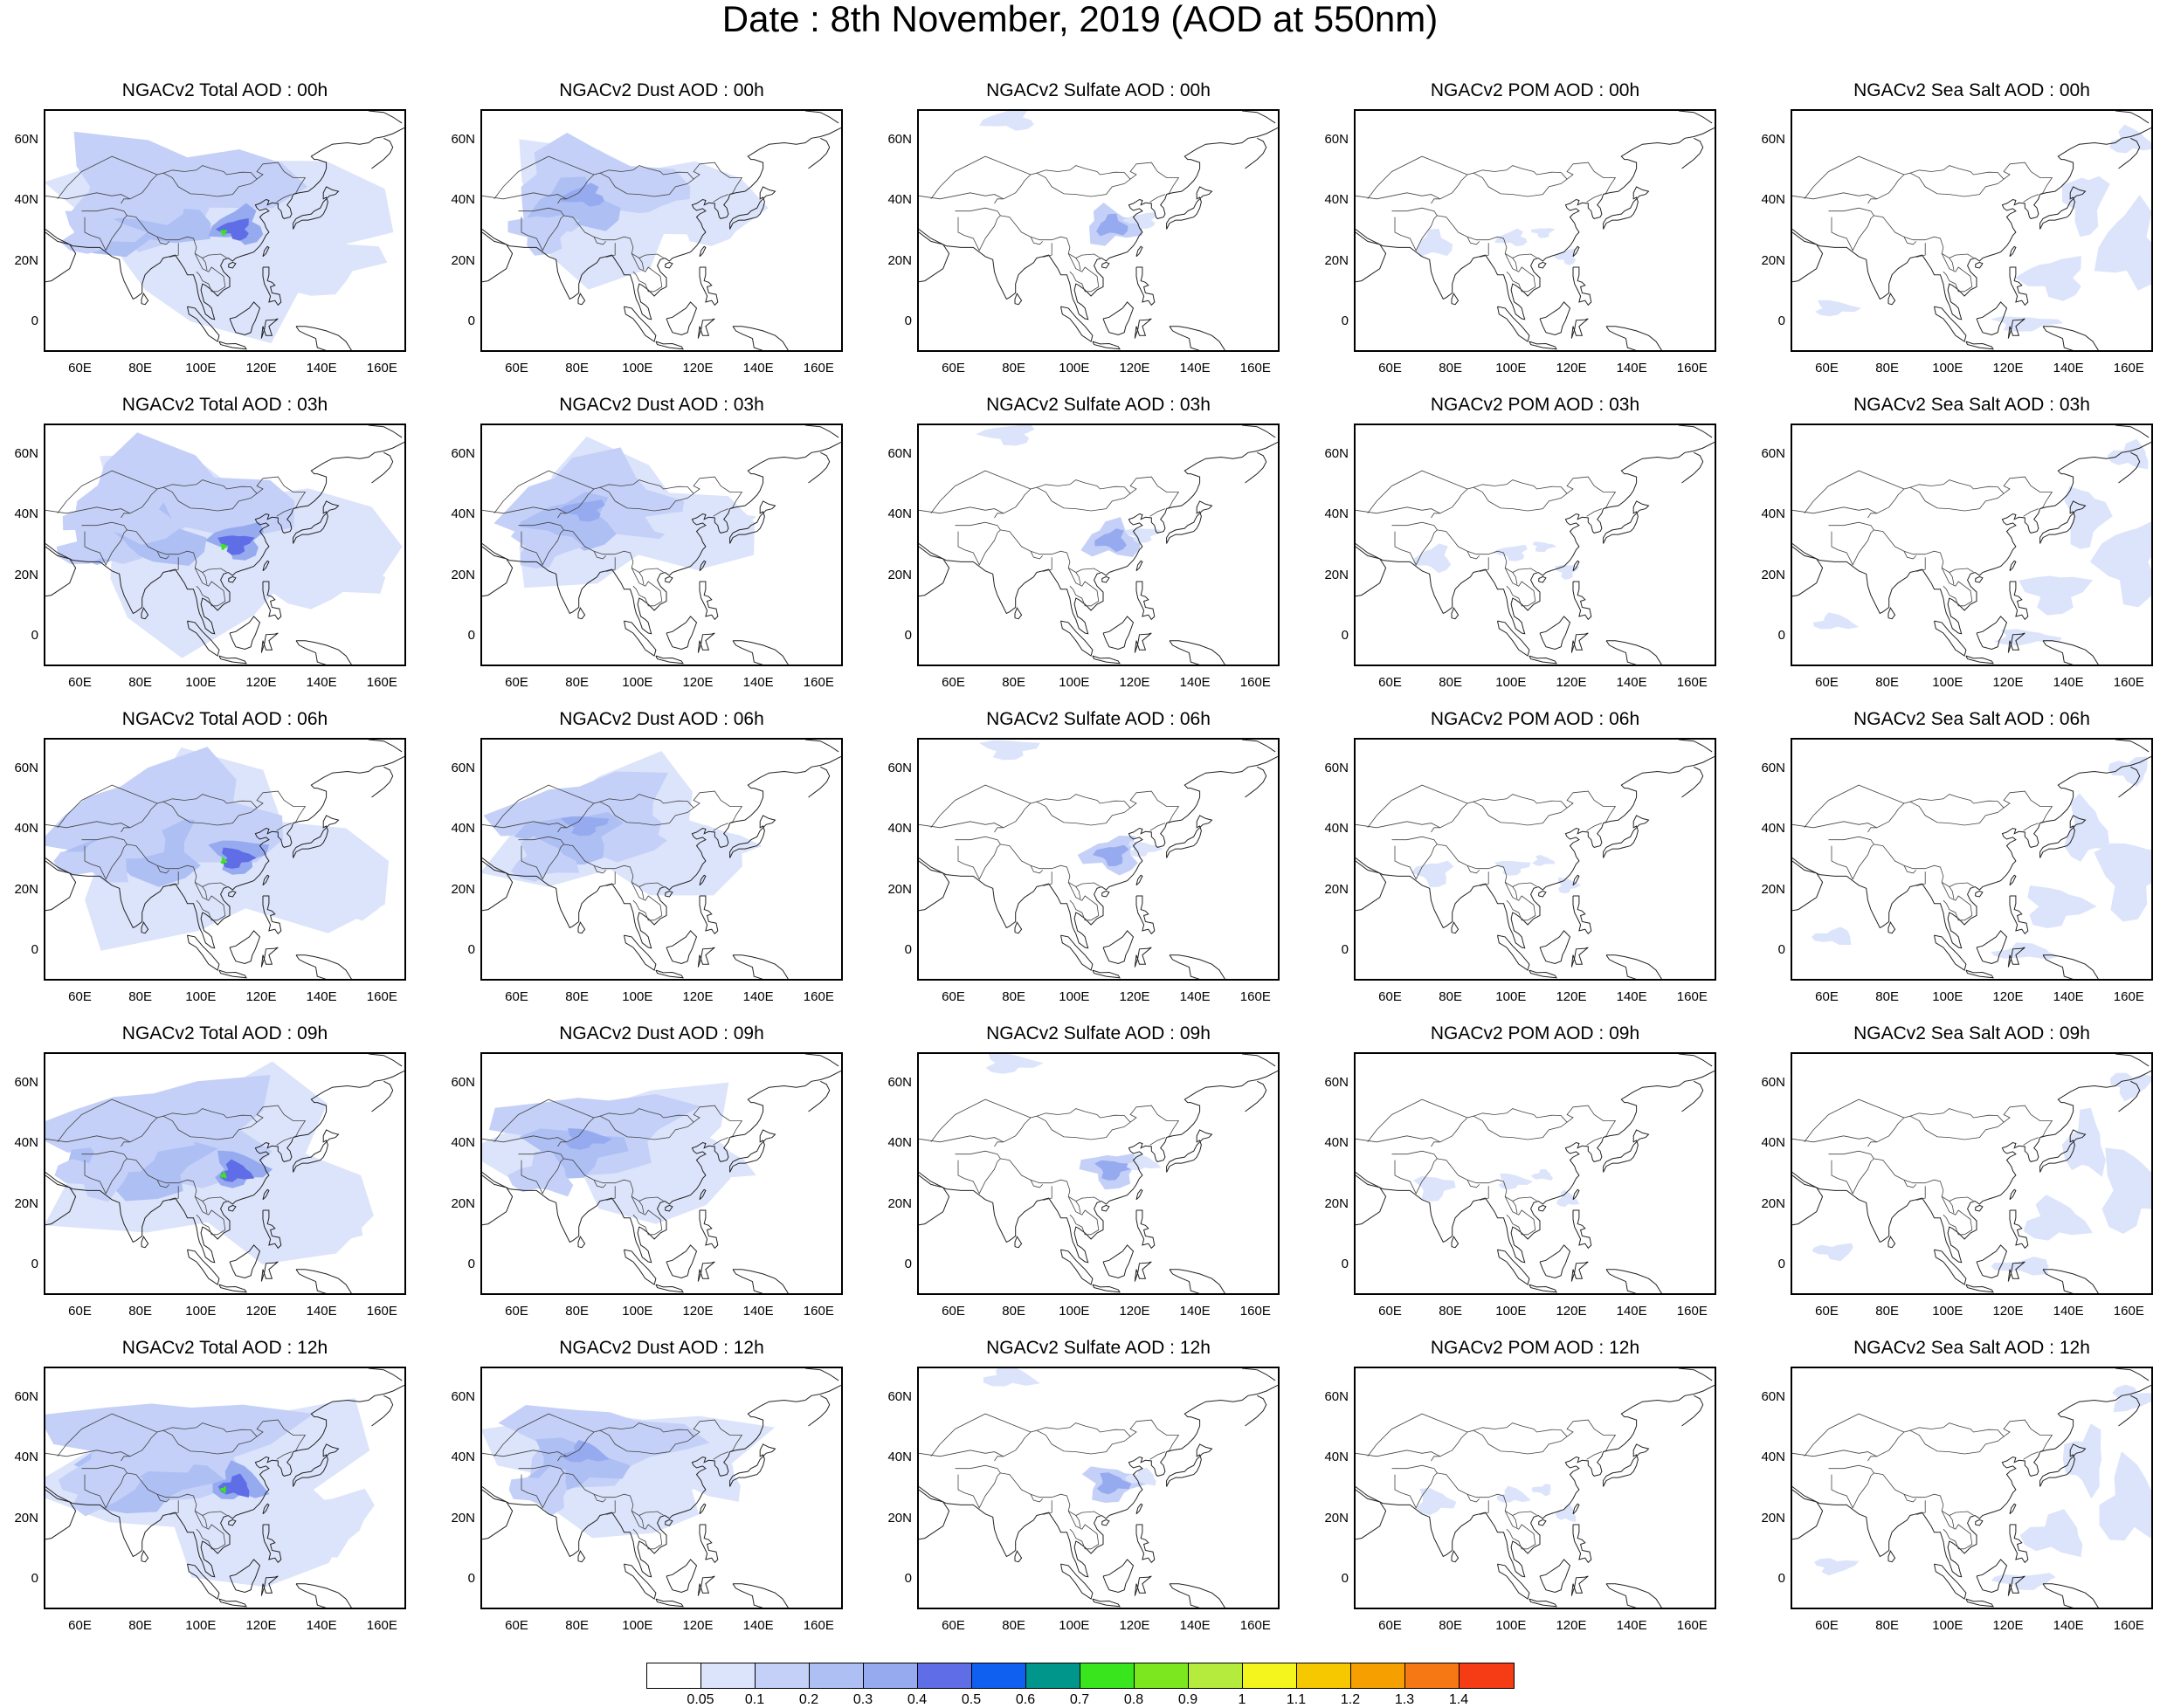 The width and height of the screenshot is (2160, 1708). I want to click on colorbar, so click(1080, 1676).